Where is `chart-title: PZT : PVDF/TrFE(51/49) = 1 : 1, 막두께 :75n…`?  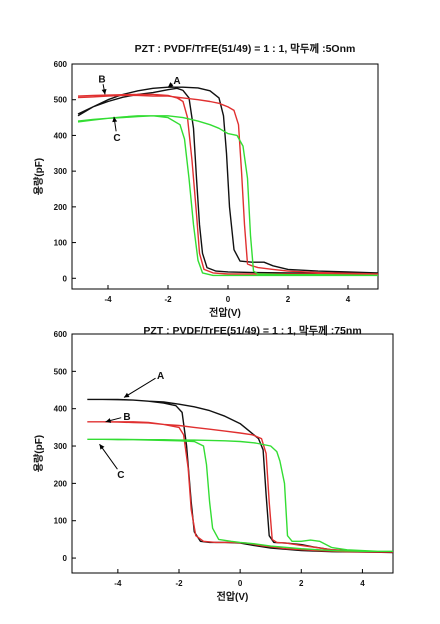 chart-title: PZT : PVDF/TrFE(51/49) = 1 : 1, 막두께 :75n… is located at coordinates (252, 330).